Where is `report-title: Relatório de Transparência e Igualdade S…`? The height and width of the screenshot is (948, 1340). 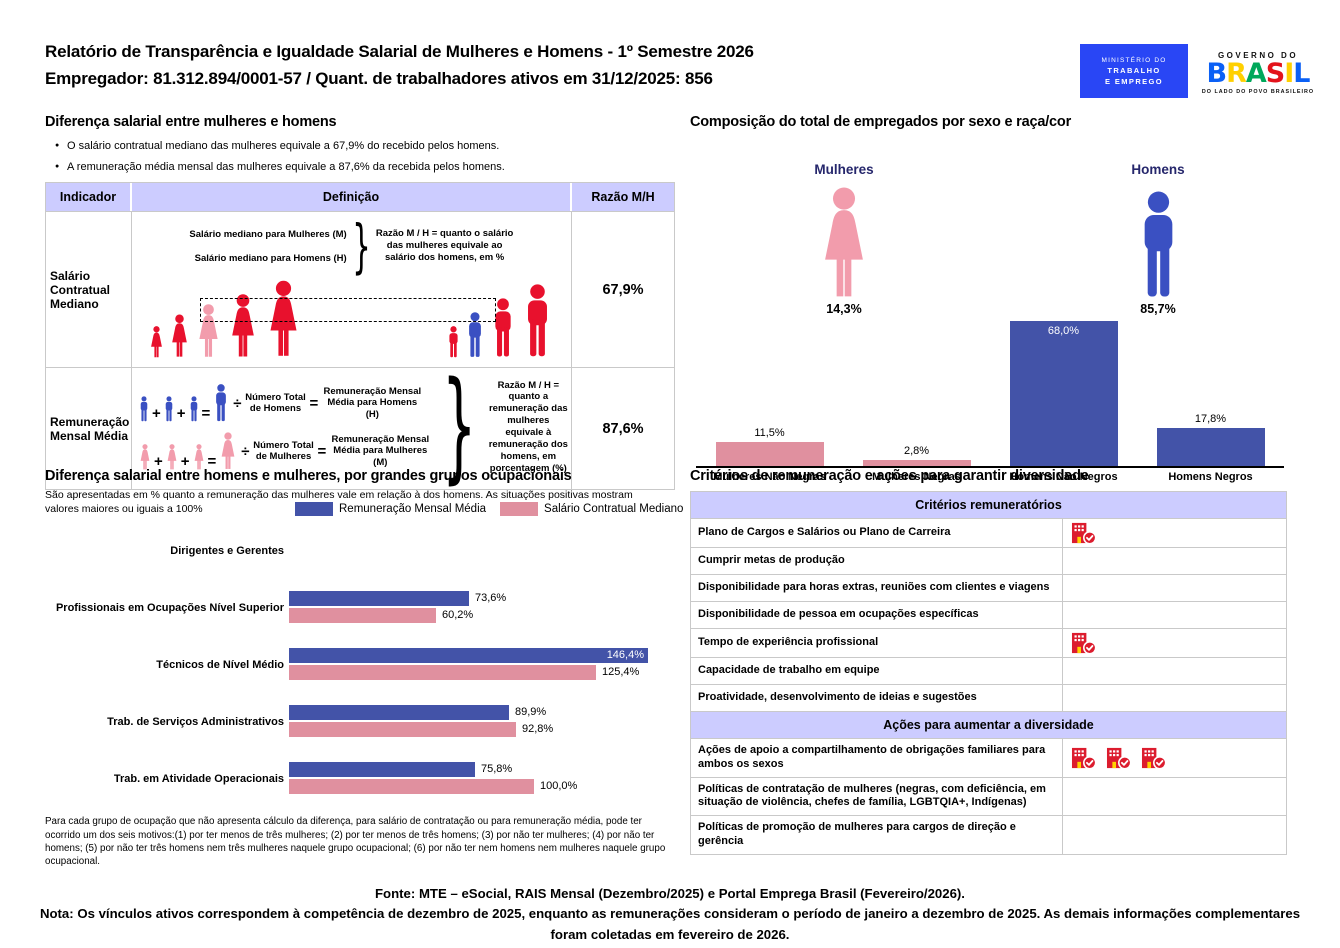
report-title: Relatório de Transparência e Igualdade S… is located at coordinates (399, 51).